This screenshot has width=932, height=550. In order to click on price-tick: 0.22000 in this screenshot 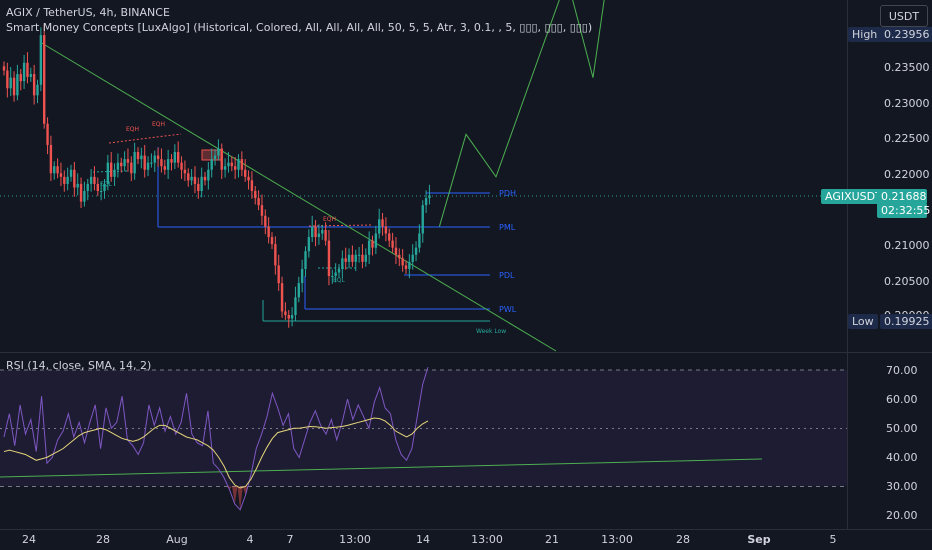, I will do `click(907, 174)`.